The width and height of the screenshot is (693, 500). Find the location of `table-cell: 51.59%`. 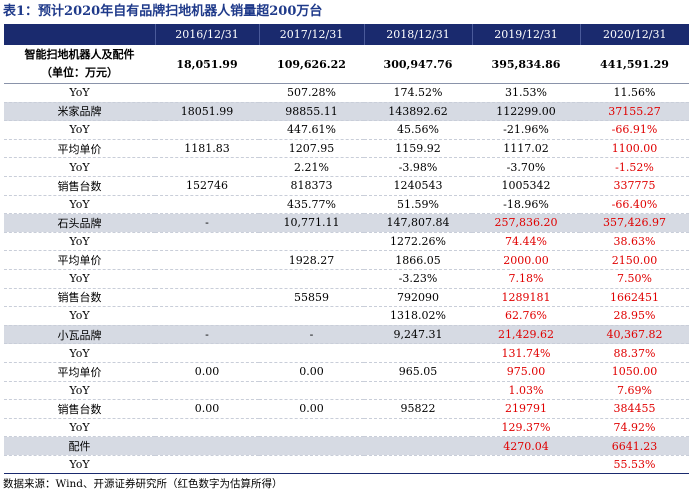

table-cell: 51.59% is located at coordinates (418, 205).